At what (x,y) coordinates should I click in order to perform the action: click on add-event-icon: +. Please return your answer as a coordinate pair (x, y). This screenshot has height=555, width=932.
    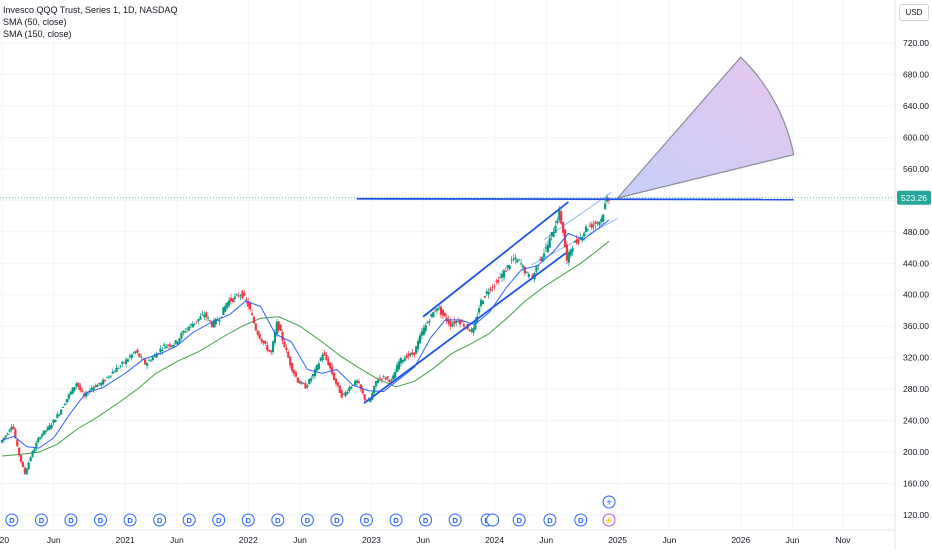
    Looking at the image, I should click on (609, 502).